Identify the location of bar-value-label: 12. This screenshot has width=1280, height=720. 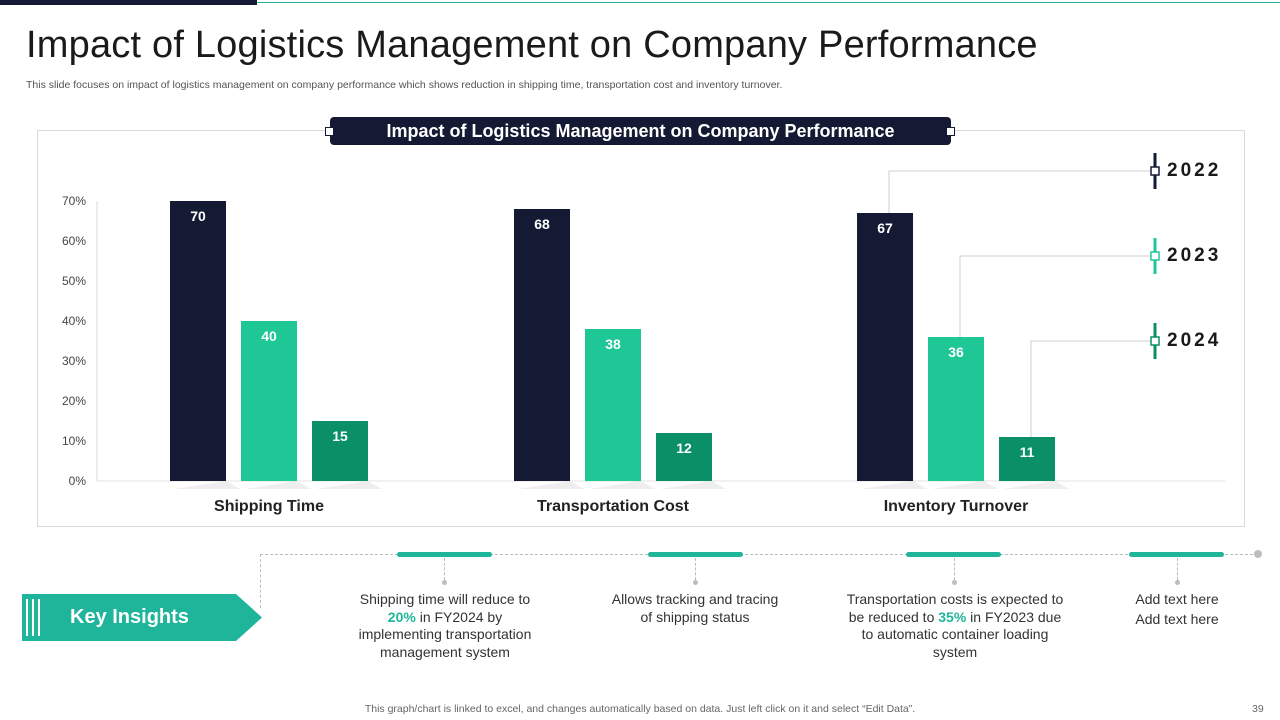
(684, 448).